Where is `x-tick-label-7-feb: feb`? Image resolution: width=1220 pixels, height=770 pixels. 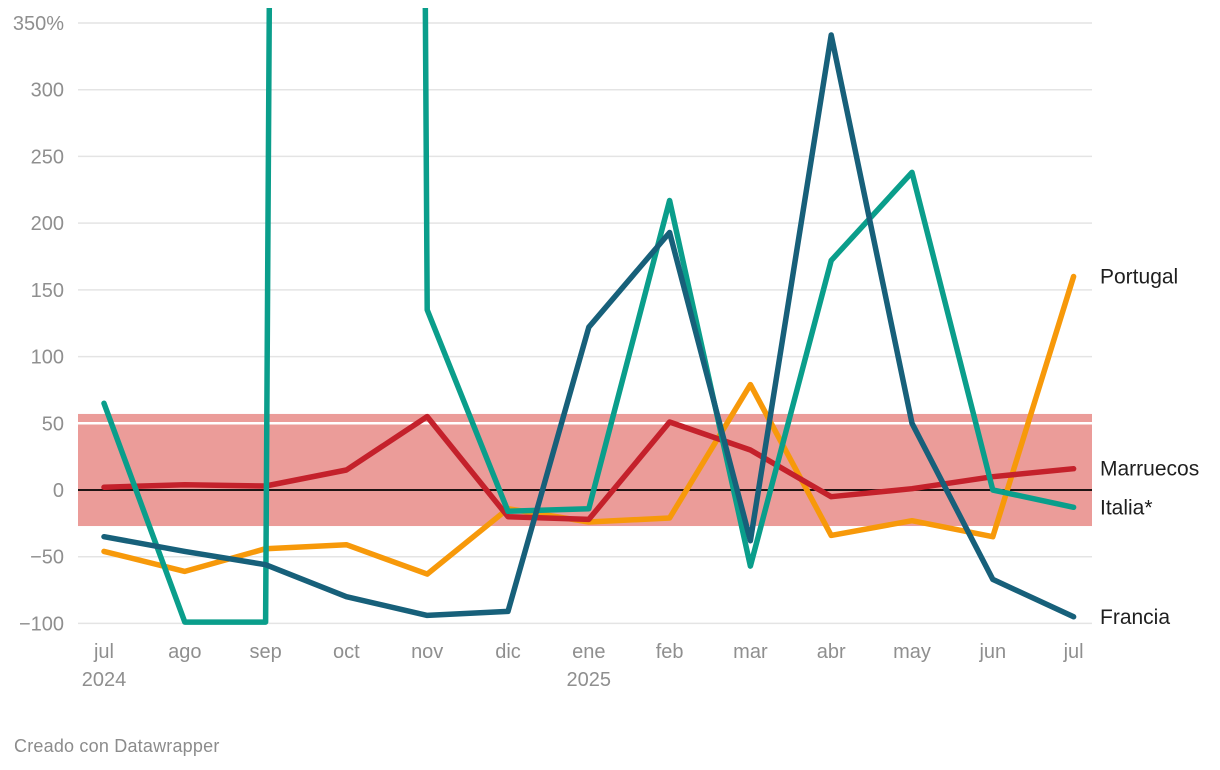 x-tick-label-7-feb: feb is located at coordinates (670, 652).